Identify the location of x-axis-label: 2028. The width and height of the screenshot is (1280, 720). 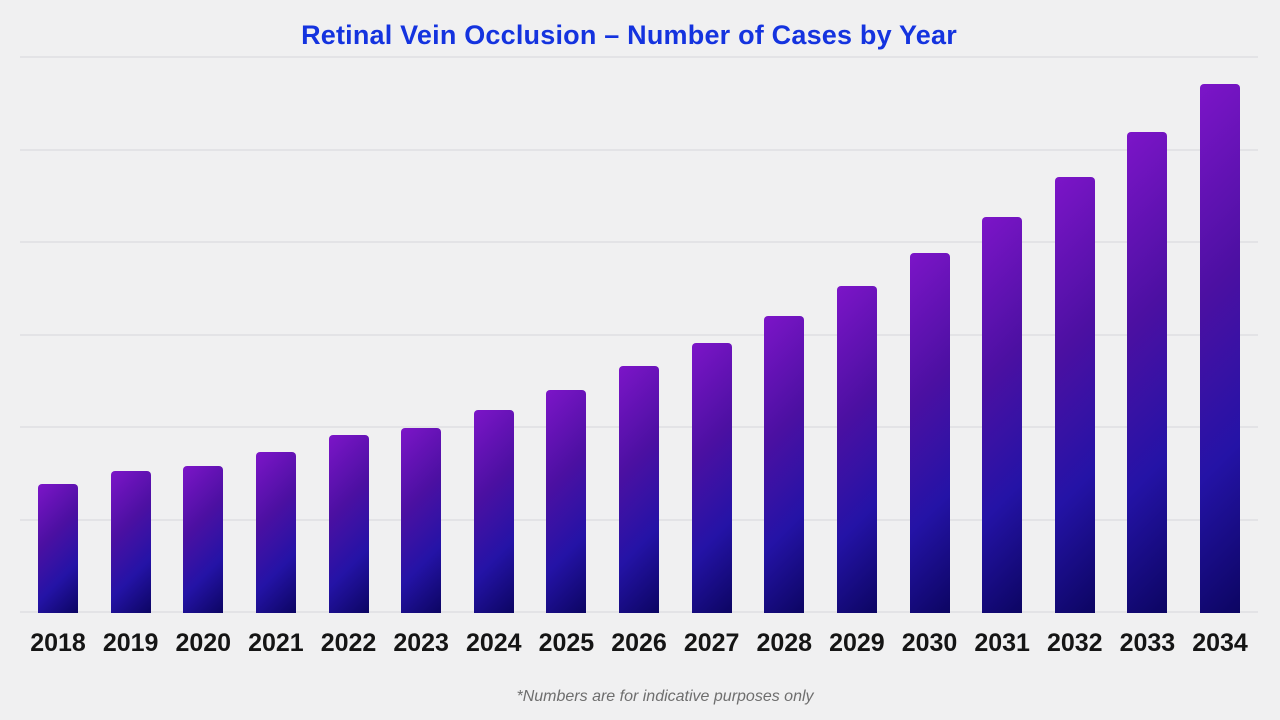
(784, 643).